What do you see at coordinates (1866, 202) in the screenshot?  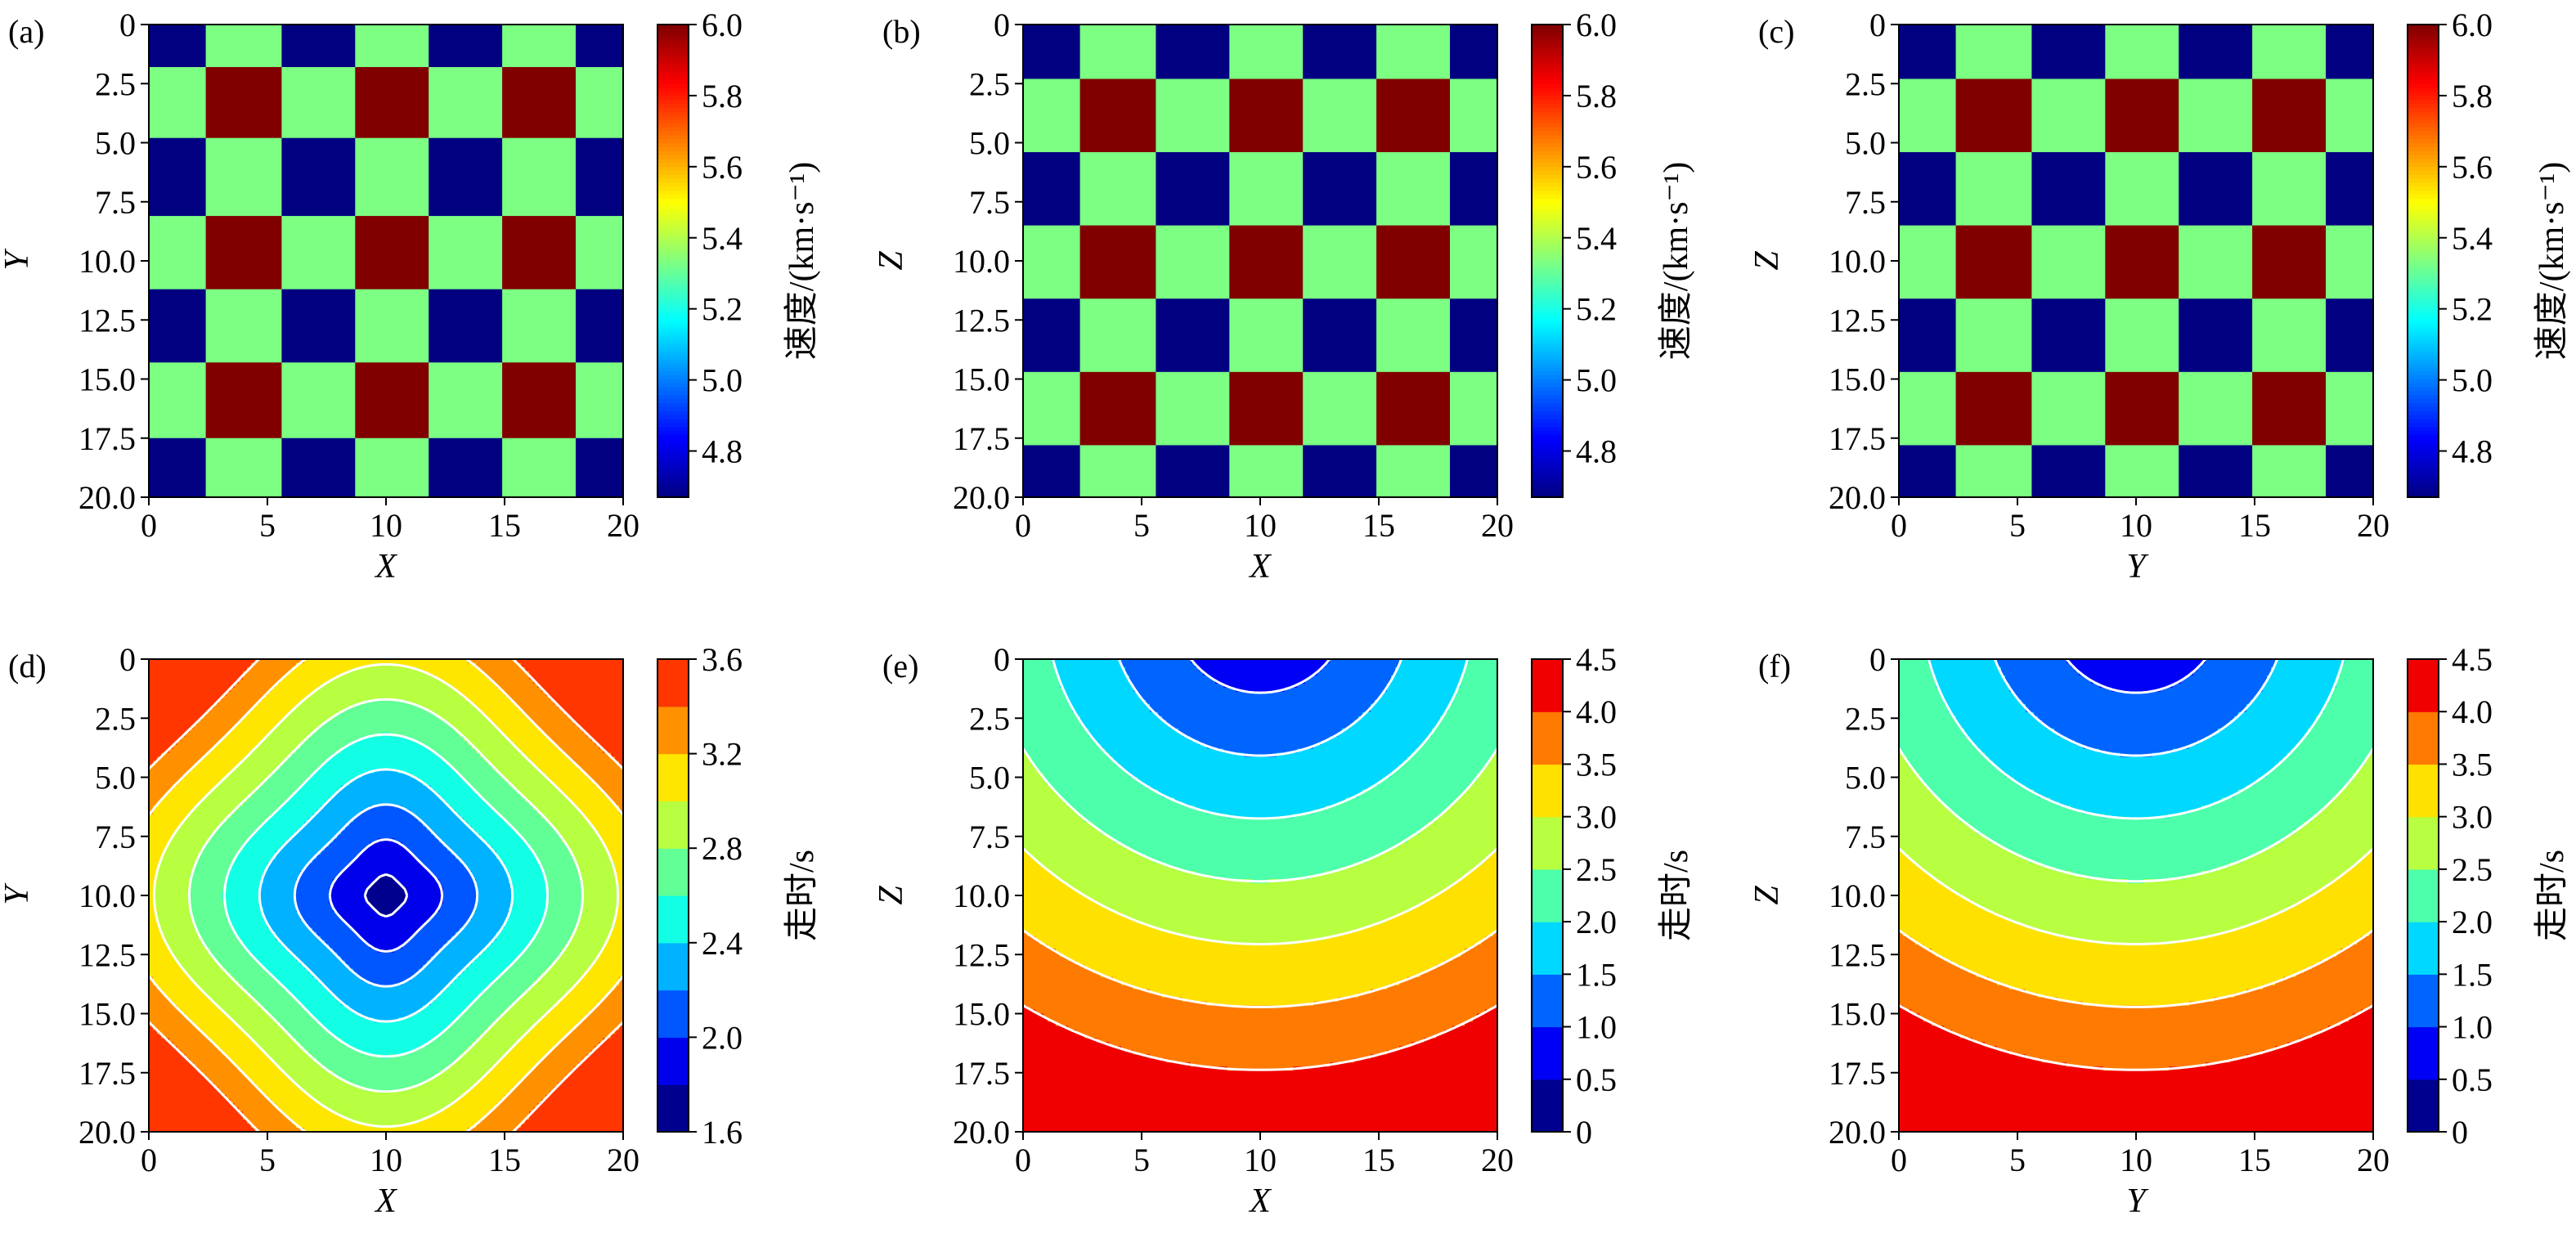 I see `y-tick-label: 7.5` at bounding box center [1866, 202].